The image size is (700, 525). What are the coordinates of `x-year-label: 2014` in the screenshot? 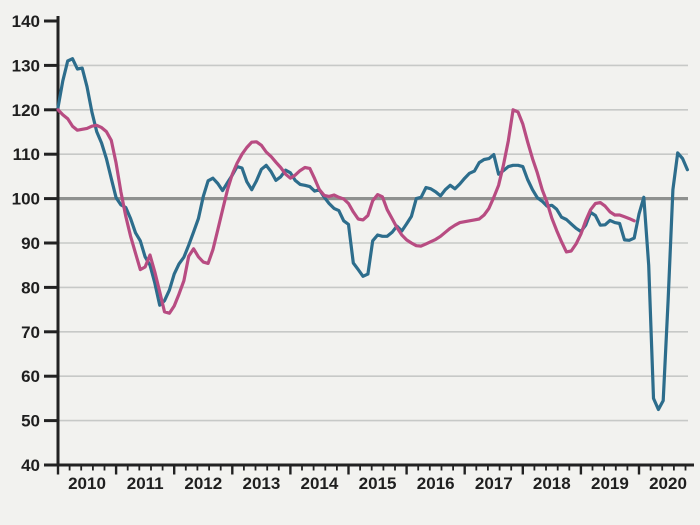 It's located at (319, 483).